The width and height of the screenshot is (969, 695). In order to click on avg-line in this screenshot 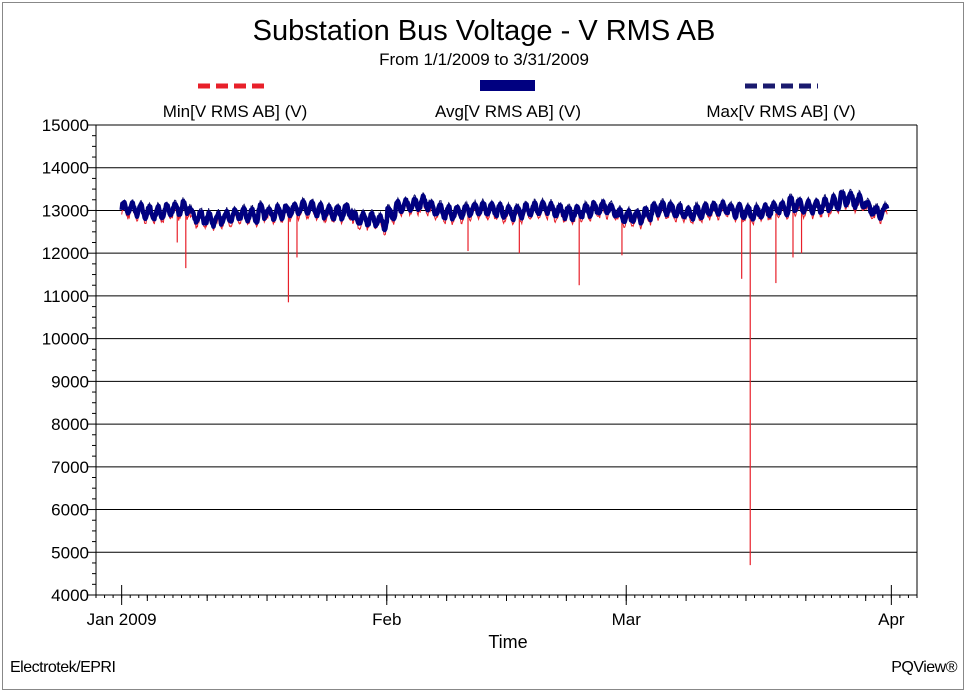, I will do `click(504, 211)`.